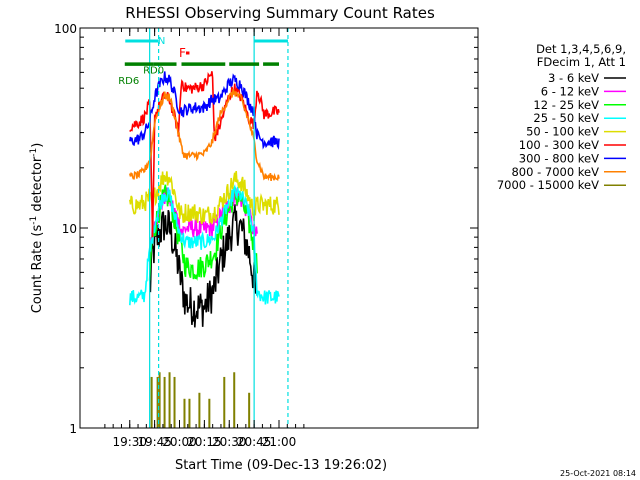  What do you see at coordinates (559, 145) in the screenshot?
I see `legend-label-5: 100 - 300 keV` at bounding box center [559, 145].